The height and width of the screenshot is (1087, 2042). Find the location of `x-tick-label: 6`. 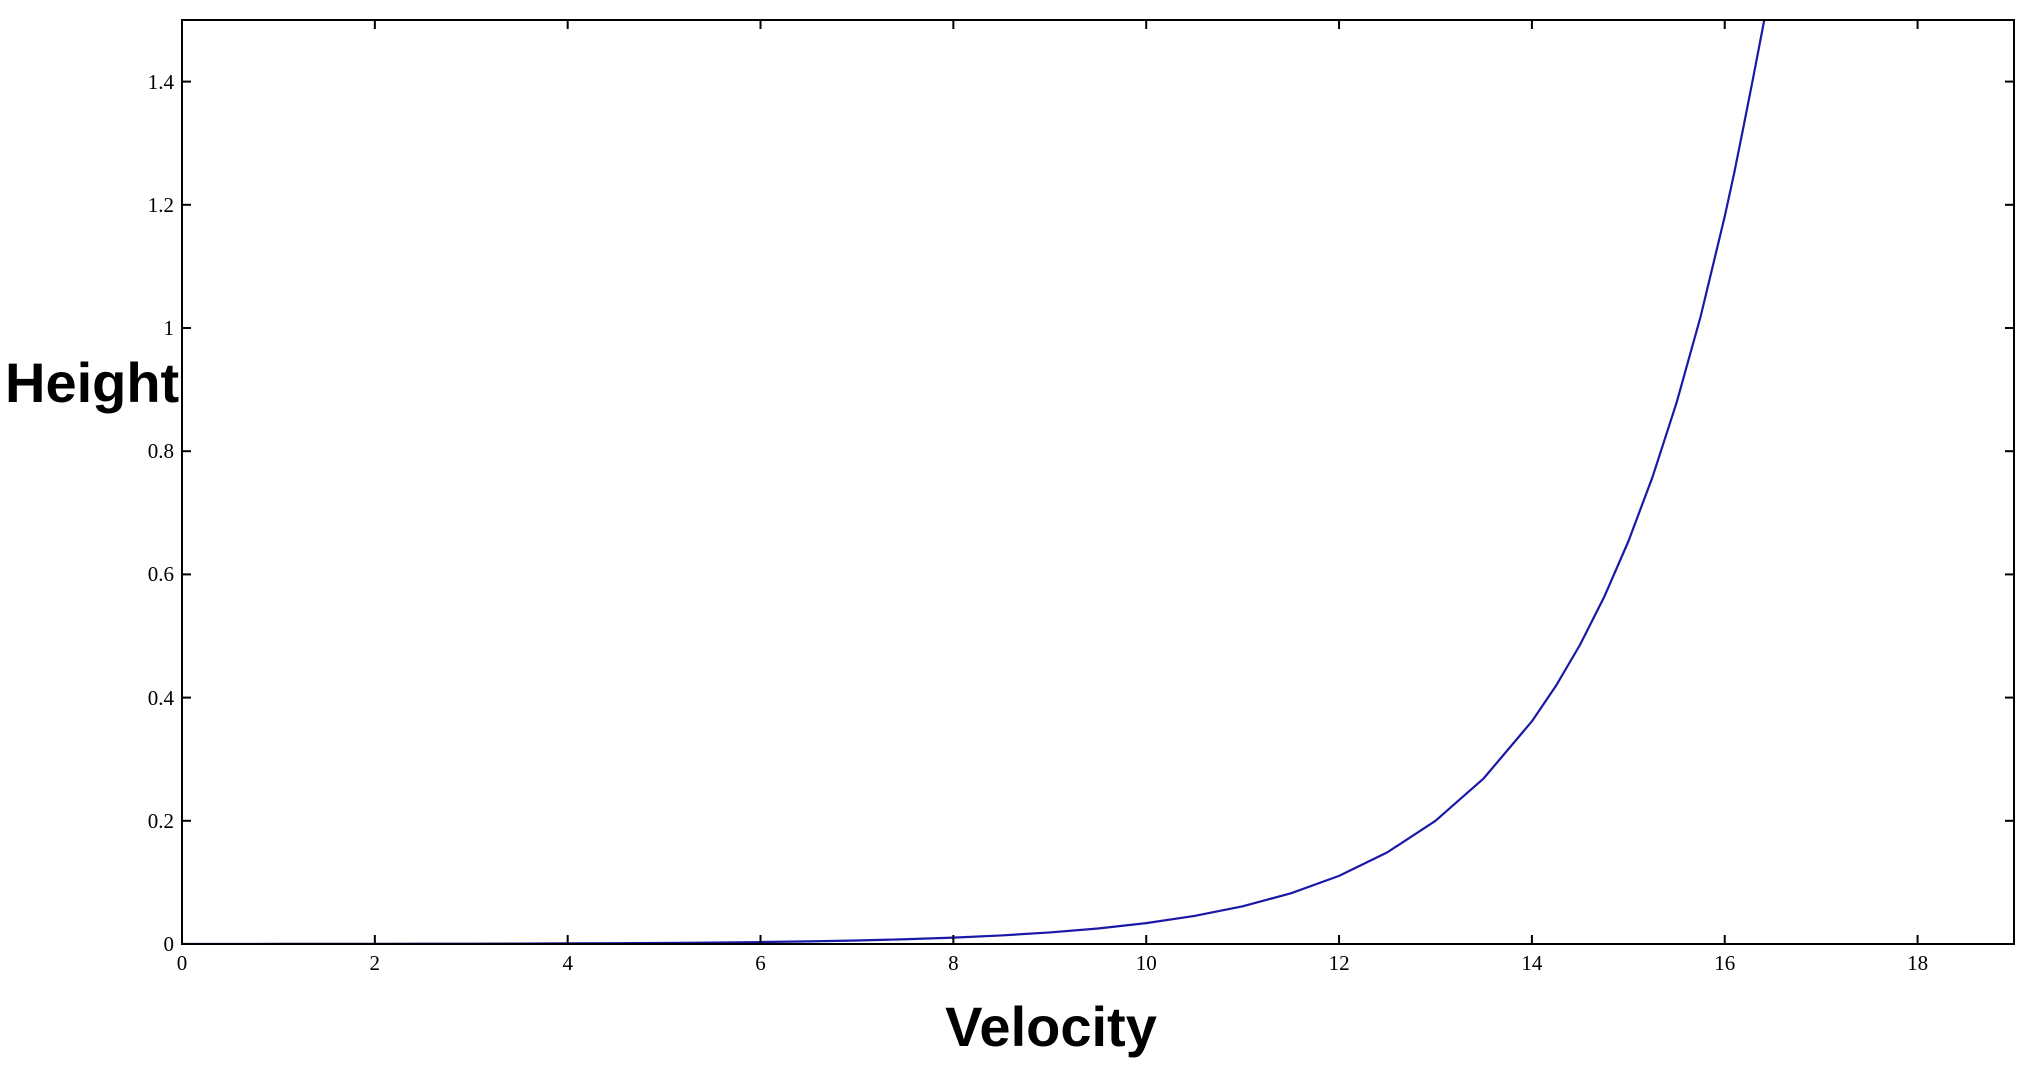

x-tick-label: 6 is located at coordinates (760, 963).